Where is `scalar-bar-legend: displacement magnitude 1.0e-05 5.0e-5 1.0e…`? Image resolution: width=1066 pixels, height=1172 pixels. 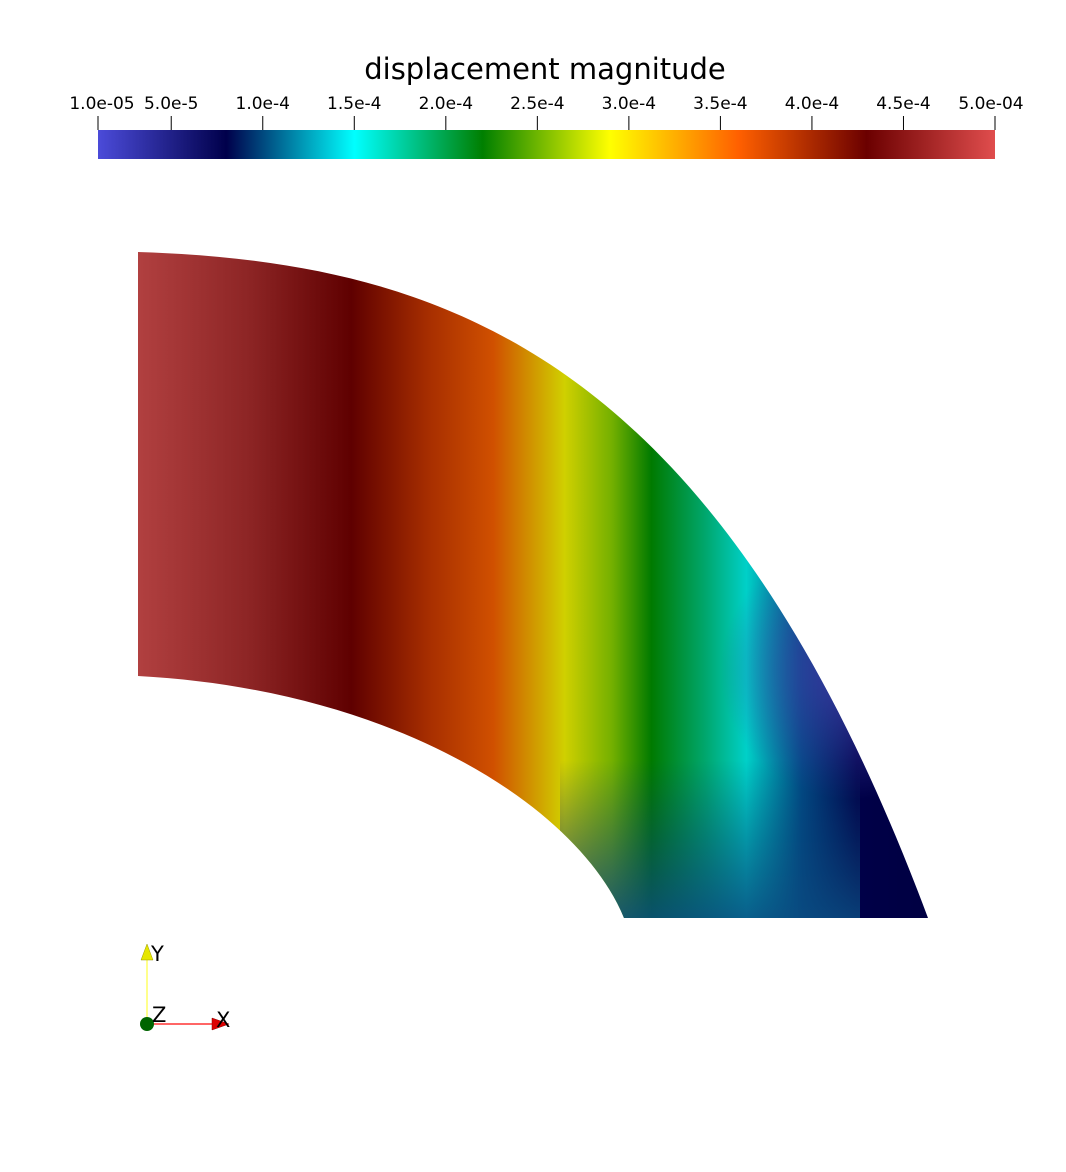
scalar-bar-legend: displacement magnitude 1.0e-05 5.0e-5 1.0e… is located at coordinates (546, 105).